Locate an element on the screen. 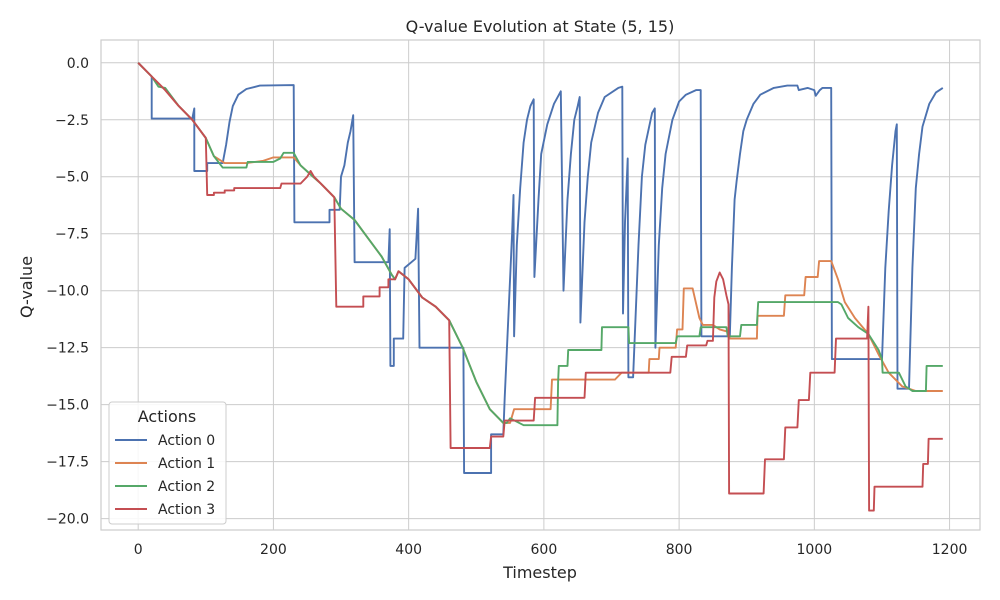 This screenshot has width=1000, height=600. legend-label-action-0: Action 0 is located at coordinates (186, 441).